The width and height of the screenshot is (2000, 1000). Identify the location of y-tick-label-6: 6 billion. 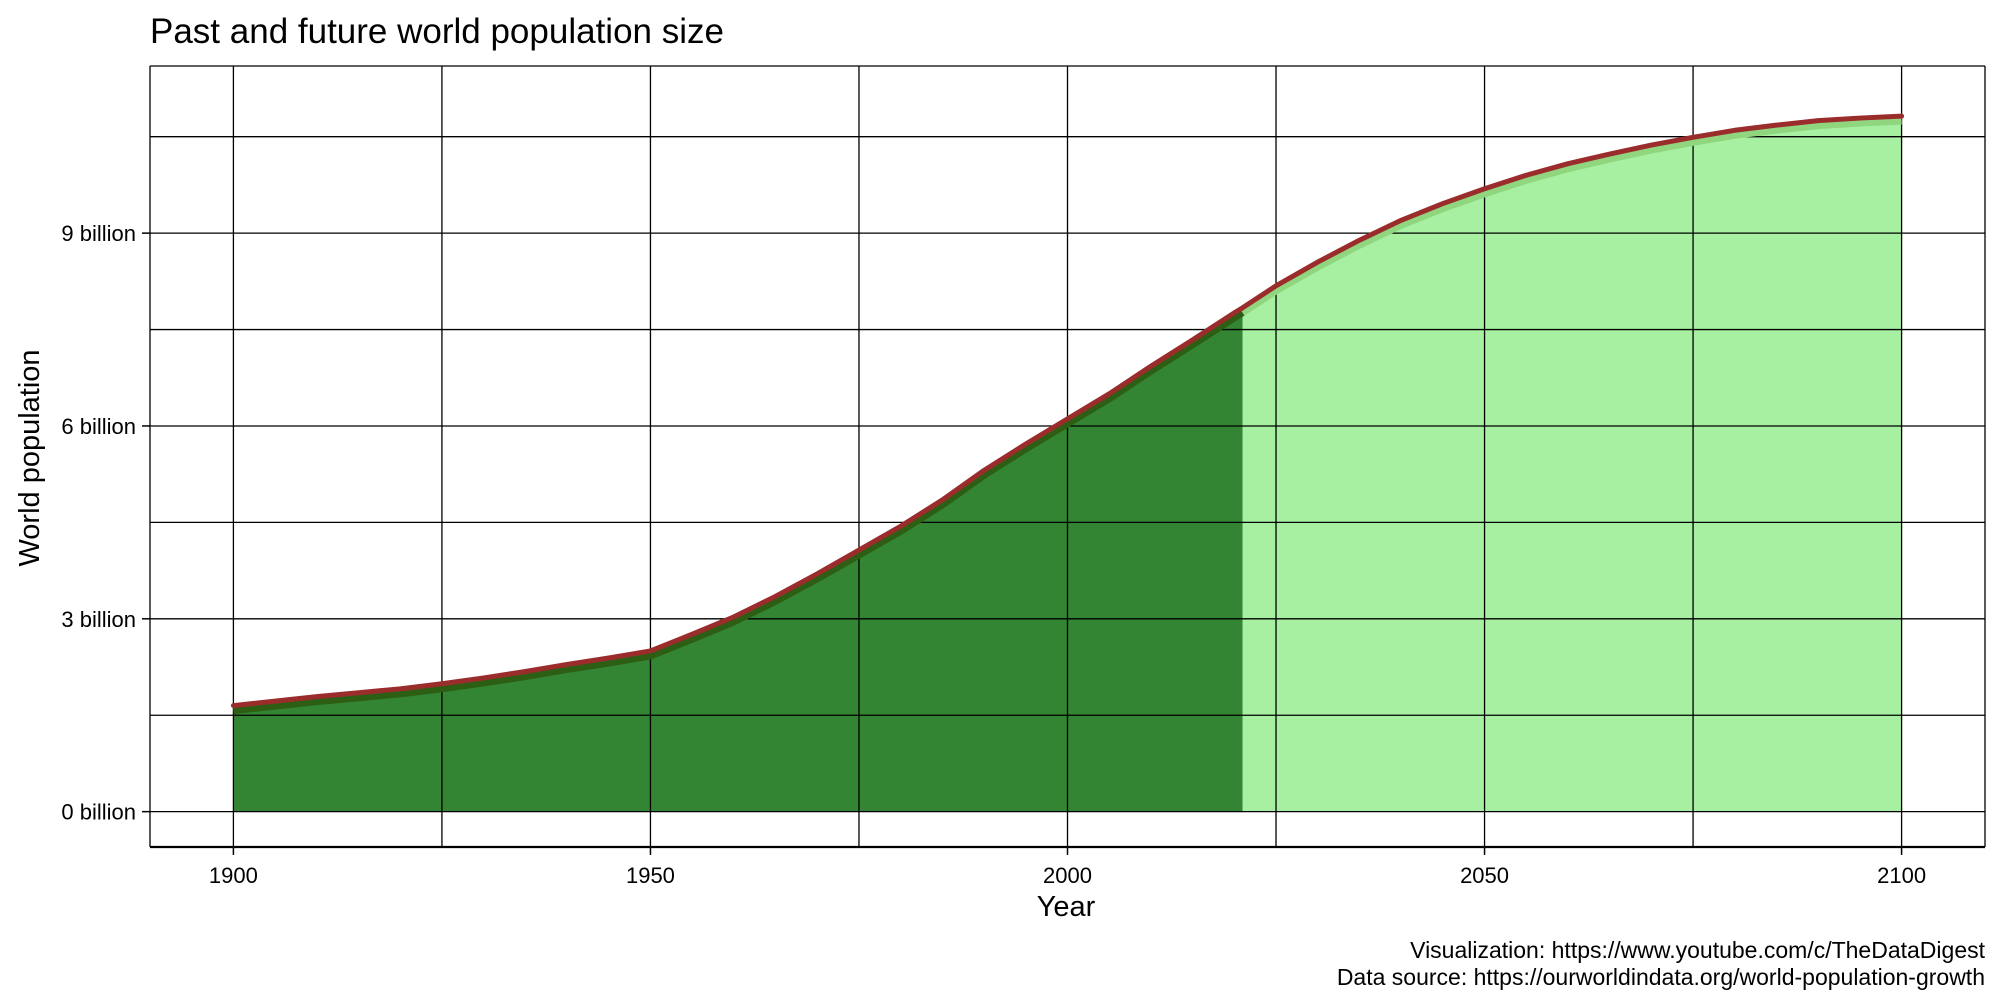
(98, 426).